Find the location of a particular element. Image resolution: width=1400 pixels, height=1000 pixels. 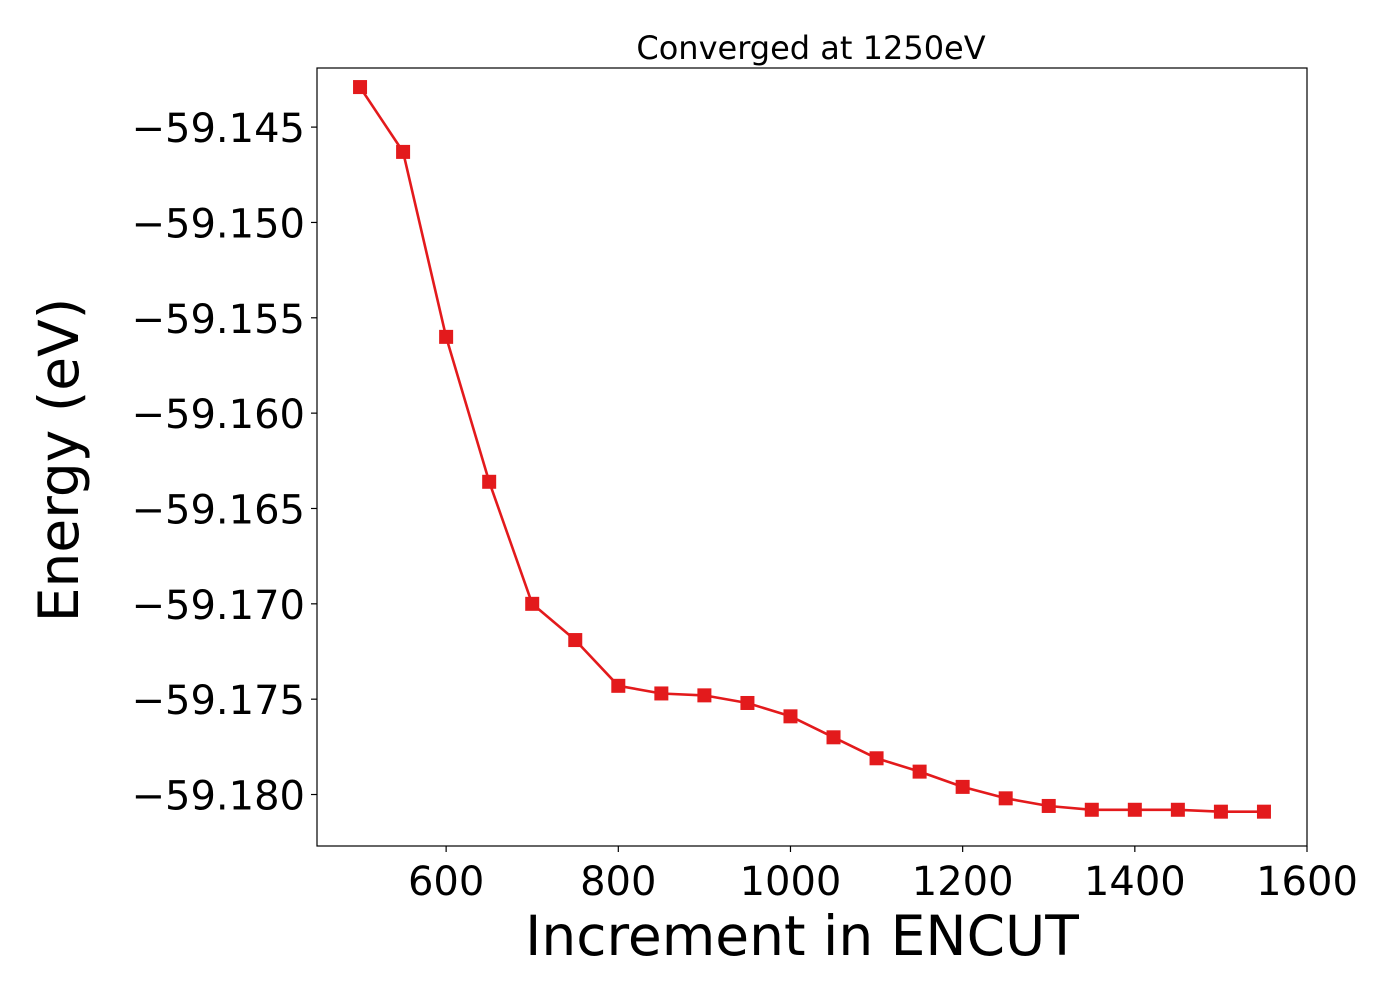

y-tick-label: −59.145 is located at coordinates (218, 129).